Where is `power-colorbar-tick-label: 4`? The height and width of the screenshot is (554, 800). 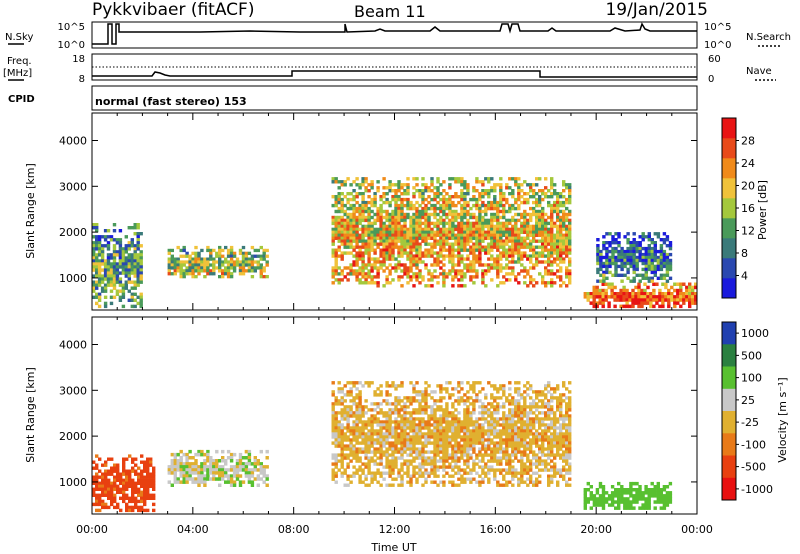
power-colorbar-tick-label: 4 is located at coordinates (744, 276).